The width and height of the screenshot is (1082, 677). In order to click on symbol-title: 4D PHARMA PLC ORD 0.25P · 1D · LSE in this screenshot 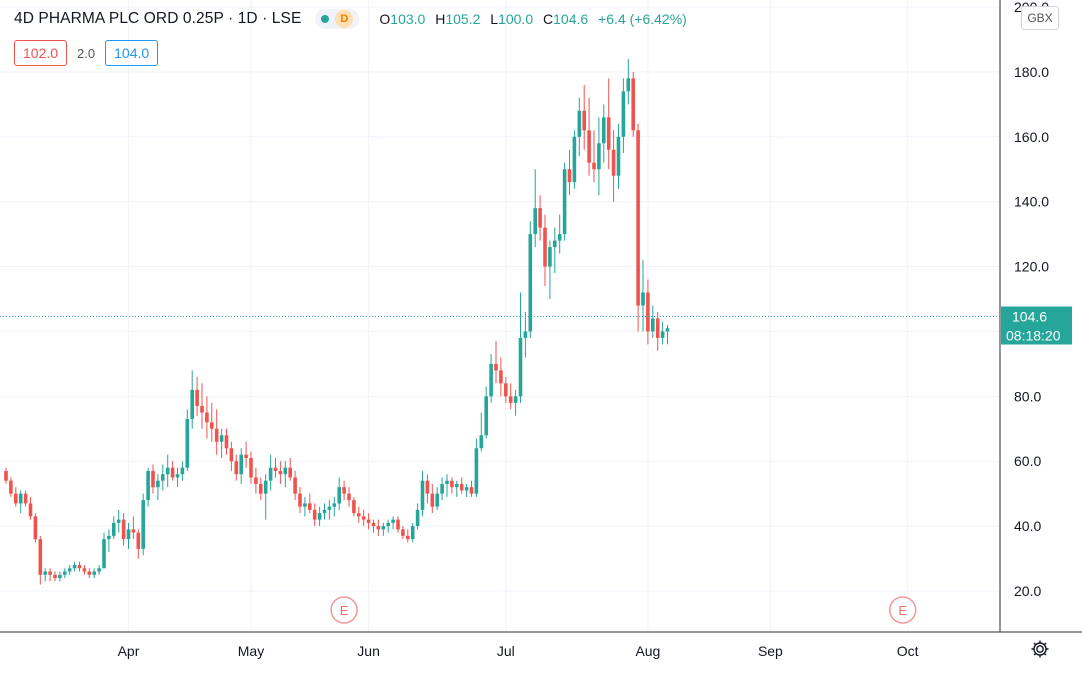, I will do `click(158, 18)`.